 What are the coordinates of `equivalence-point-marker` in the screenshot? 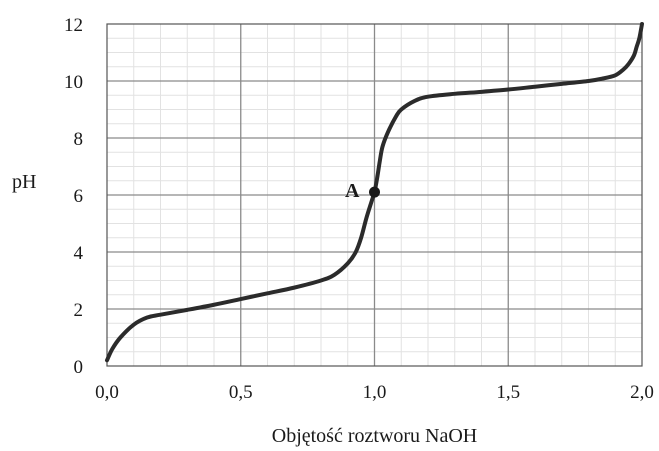 It's located at (374, 192).